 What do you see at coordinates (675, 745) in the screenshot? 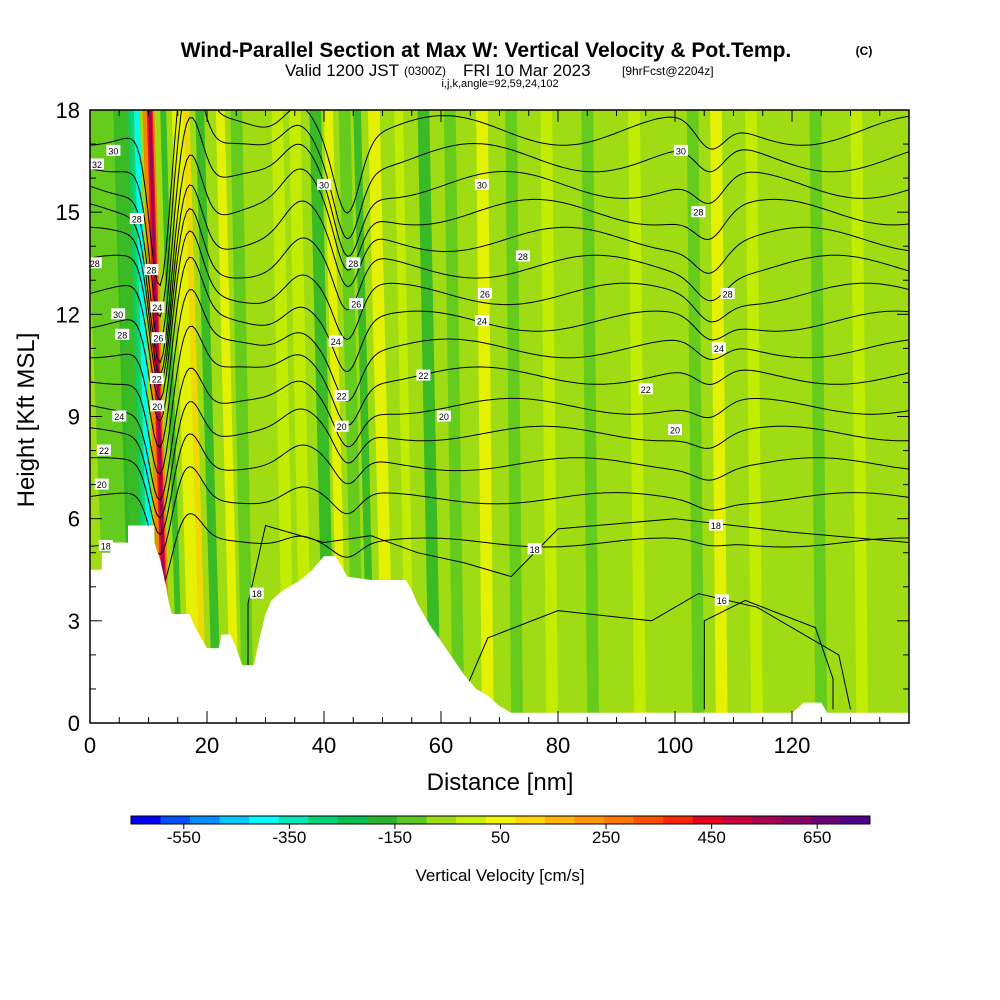
I see `x-tick-label: 100` at bounding box center [675, 745].